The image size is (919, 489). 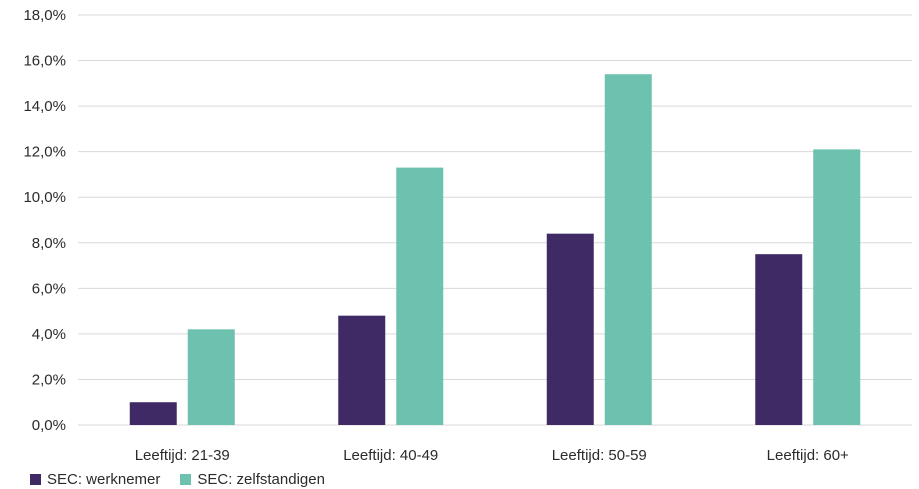 I want to click on y-tick-label: 6,0%, so click(x=49, y=288).